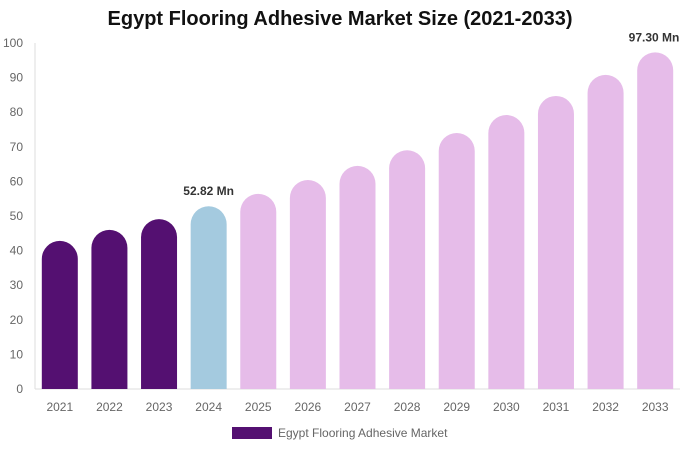  What do you see at coordinates (159, 304) in the screenshot?
I see `bar-2023` at bounding box center [159, 304].